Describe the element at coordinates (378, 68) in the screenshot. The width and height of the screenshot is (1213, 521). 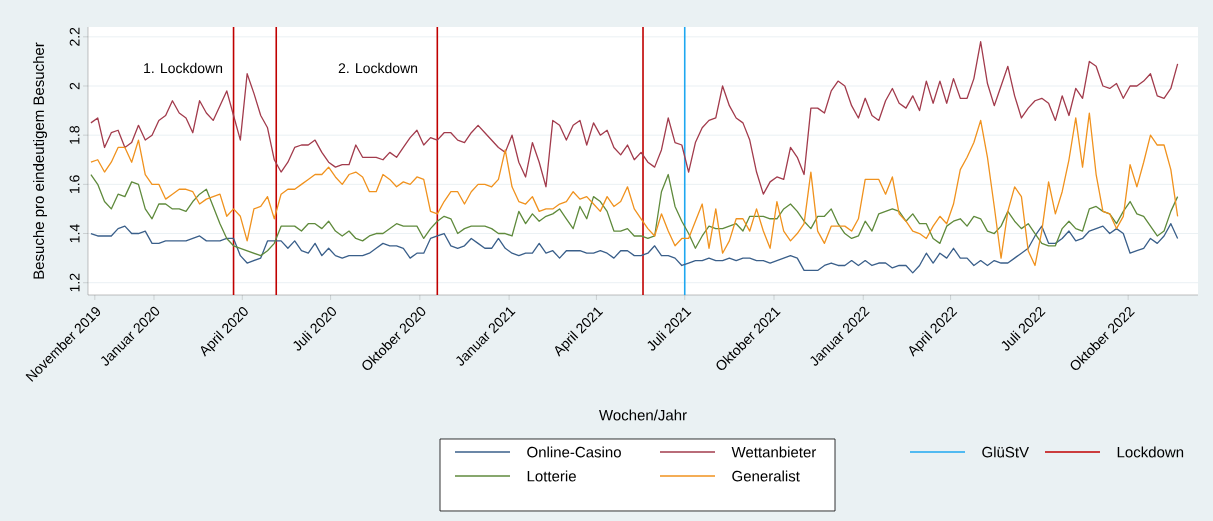
I see `annotation: 2. Lockdown` at that location.